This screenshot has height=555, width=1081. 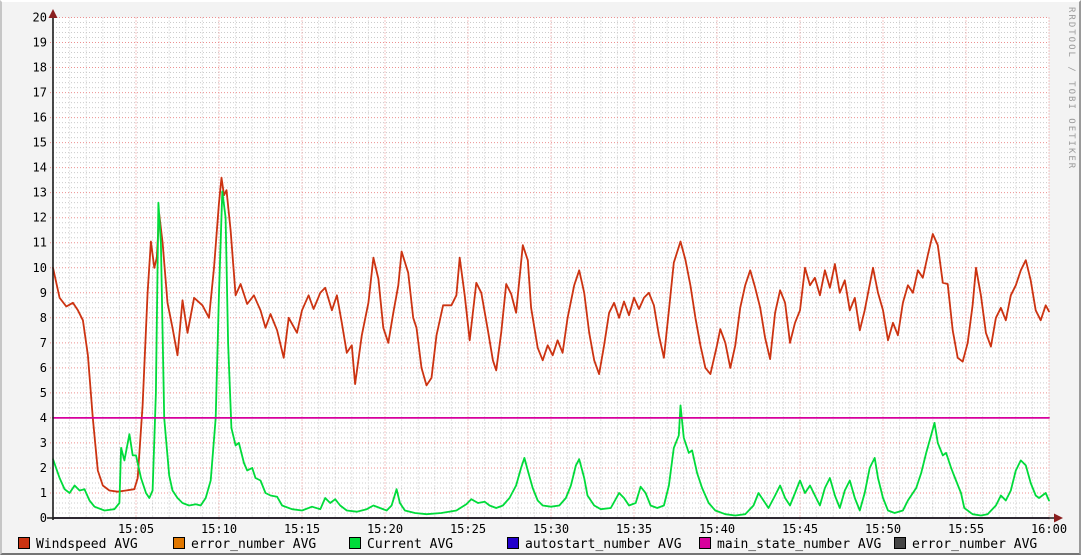 What do you see at coordinates (634, 529) in the screenshot?
I see `x-tick-label: 15:35` at bounding box center [634, 529].